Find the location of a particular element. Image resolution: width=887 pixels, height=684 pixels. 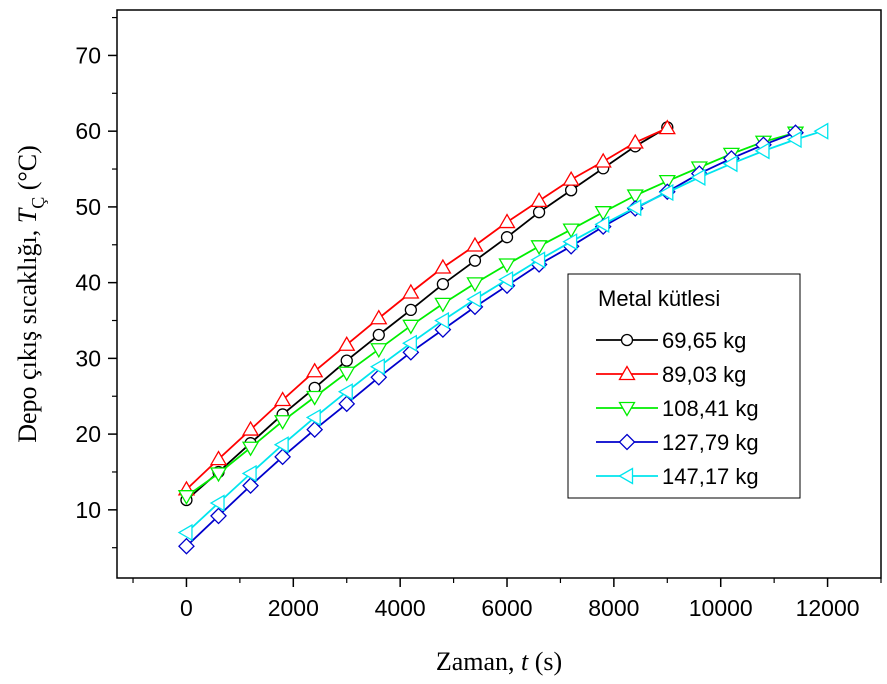

legend-item: 147,17 kg is located at coordinates (677, 476).